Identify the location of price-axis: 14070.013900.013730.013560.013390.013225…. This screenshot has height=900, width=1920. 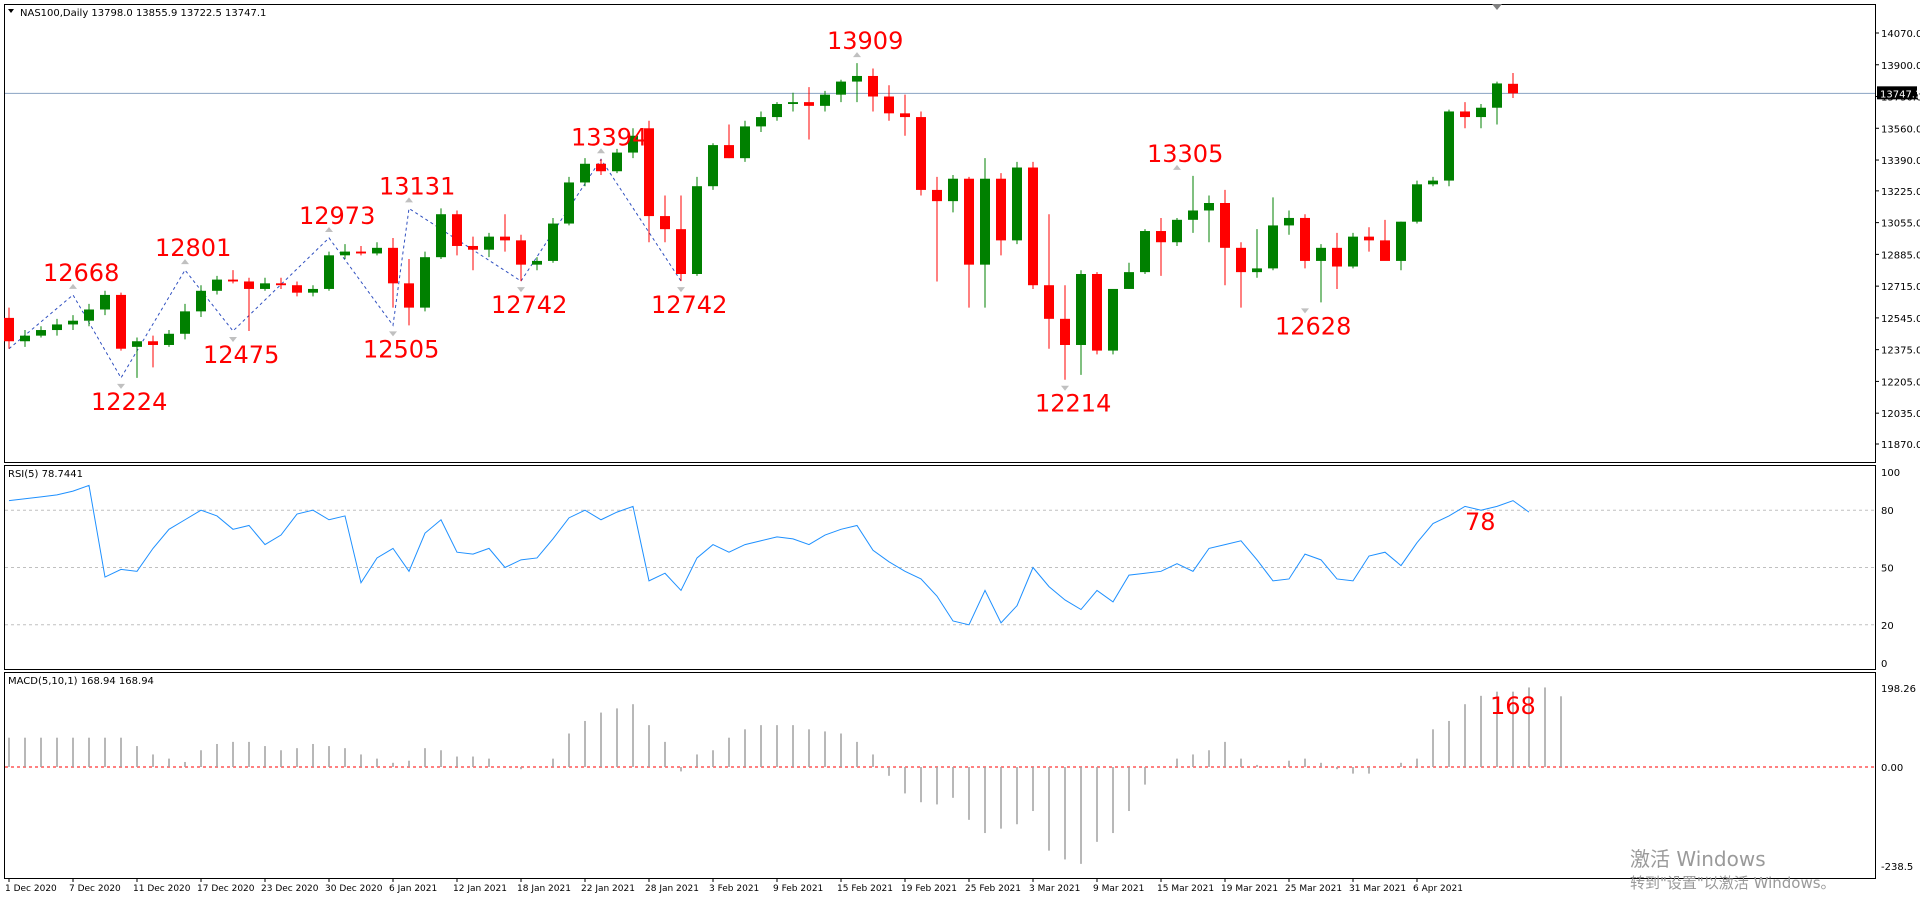
(1897, 240).